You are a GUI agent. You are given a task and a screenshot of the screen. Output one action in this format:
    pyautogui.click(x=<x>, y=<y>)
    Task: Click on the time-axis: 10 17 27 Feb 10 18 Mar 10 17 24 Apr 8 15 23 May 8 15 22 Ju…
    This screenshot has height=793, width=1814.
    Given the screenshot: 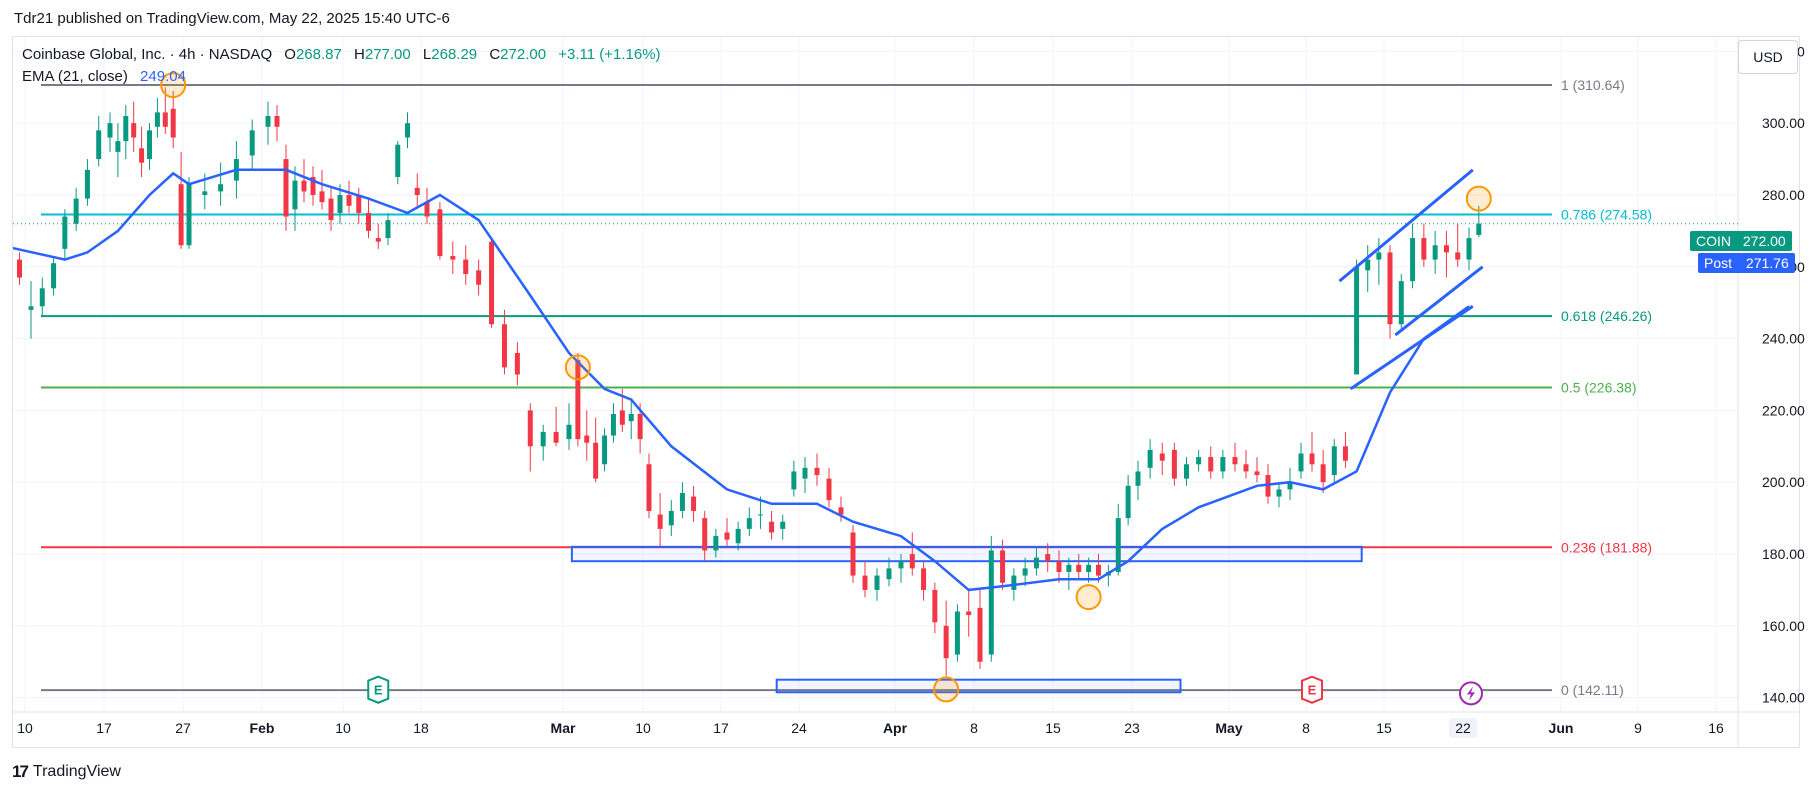 What is the action you would take?
    pyautogui.click(x=870, y=728)
    